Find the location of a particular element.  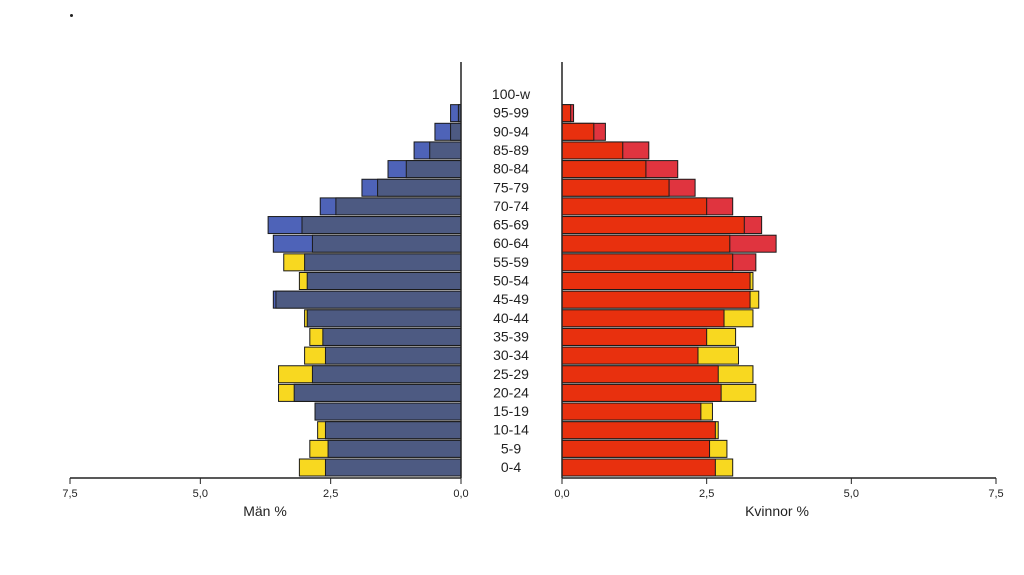

age-label-15-19: 15-19 is located at coordinates (511, 411).